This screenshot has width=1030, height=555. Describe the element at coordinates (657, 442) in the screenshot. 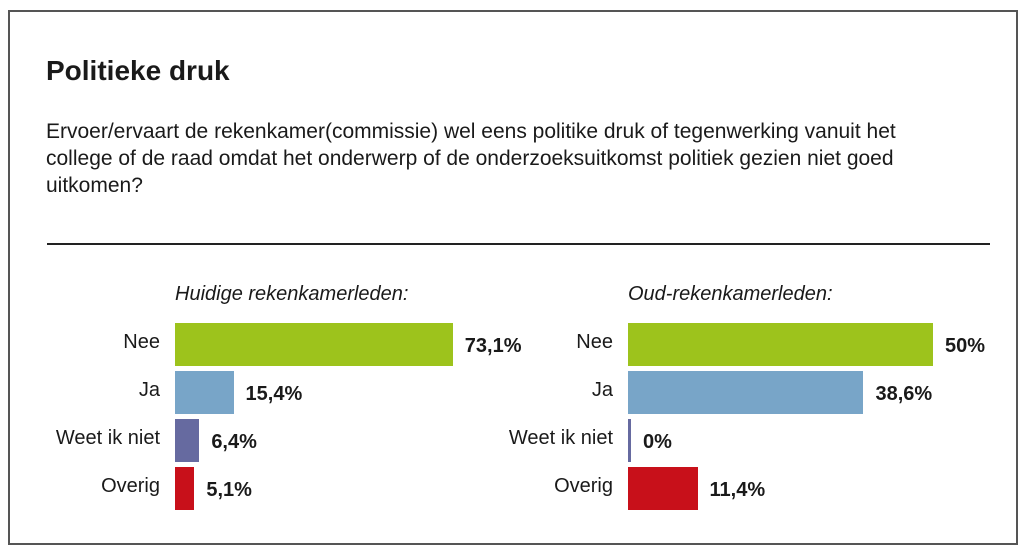

I see `value-label: 0%` at that location.